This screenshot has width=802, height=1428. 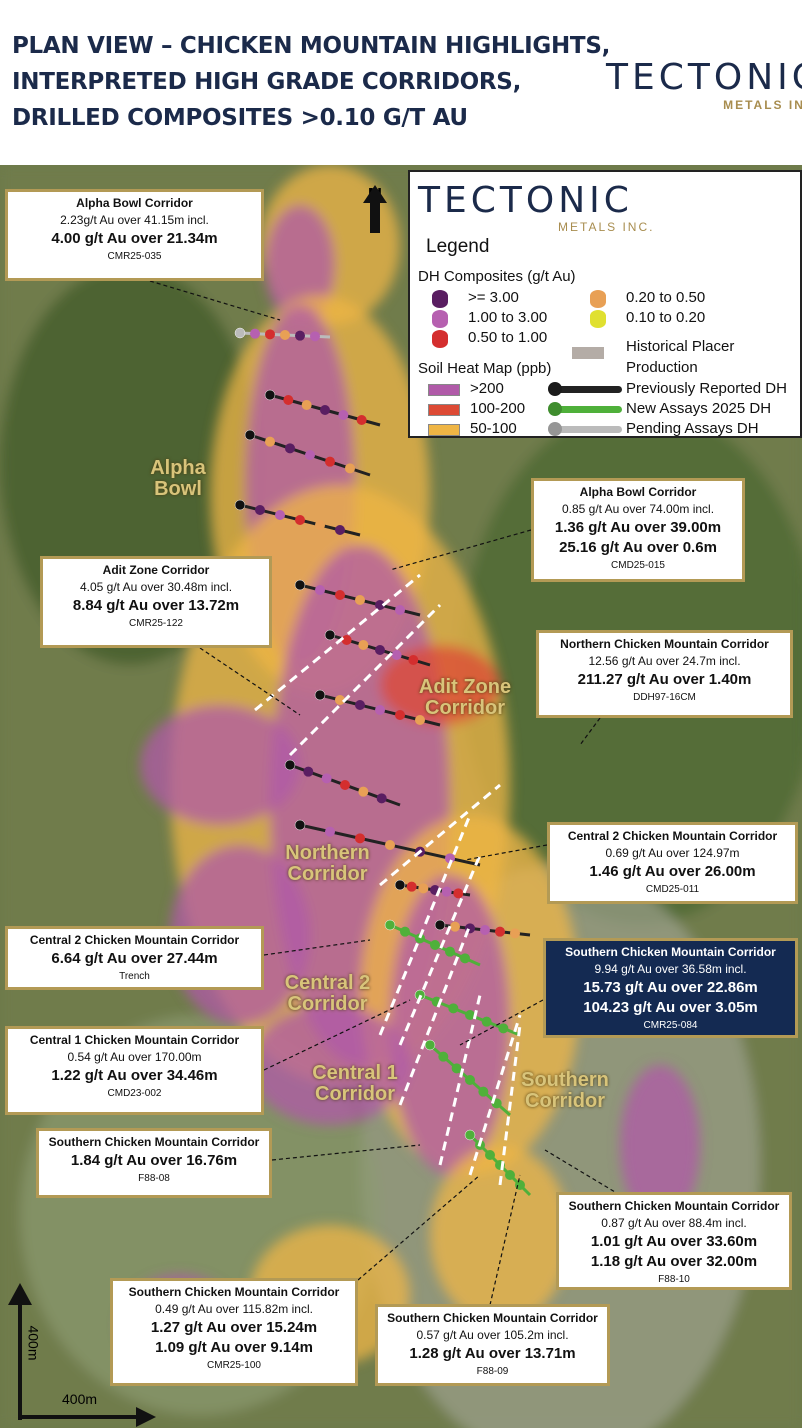 What do you see at coordinates (154, 1160) in the screenshot?
I see `callout-highlight: 1.84 g/t Au over 16.76m` at bounding box center [154, 1160].